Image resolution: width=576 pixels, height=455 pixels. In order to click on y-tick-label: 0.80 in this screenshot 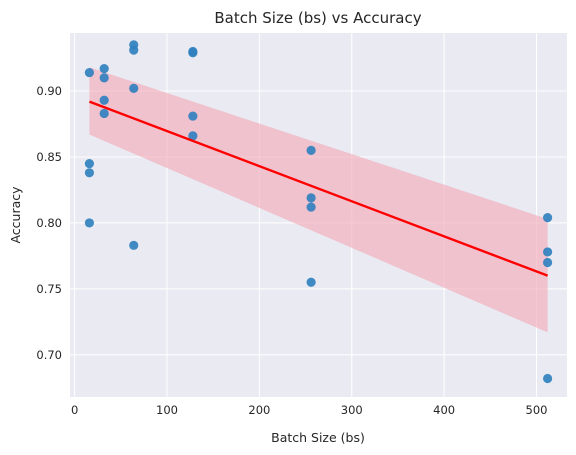, I will do `click(49, 223)`.